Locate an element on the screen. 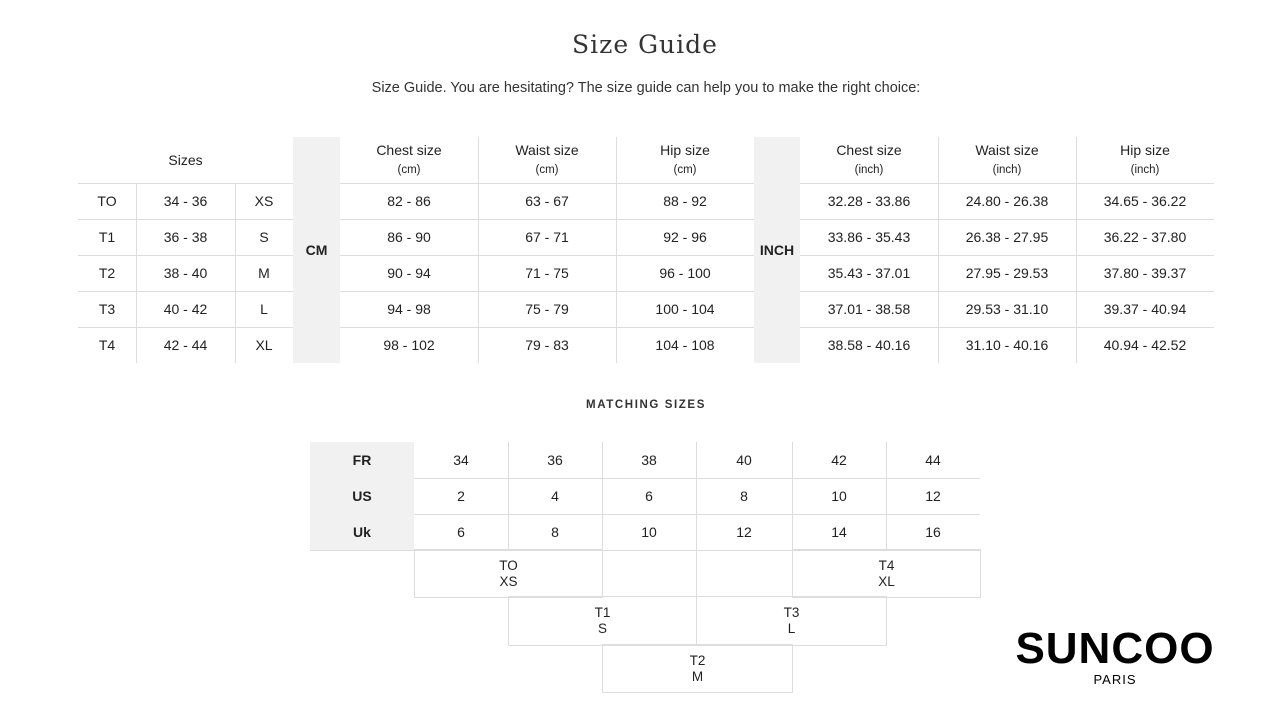 This screenshot has width=1280, height=720. cm-value-cell: 86 - 90 is located at coordinates (409, 237).